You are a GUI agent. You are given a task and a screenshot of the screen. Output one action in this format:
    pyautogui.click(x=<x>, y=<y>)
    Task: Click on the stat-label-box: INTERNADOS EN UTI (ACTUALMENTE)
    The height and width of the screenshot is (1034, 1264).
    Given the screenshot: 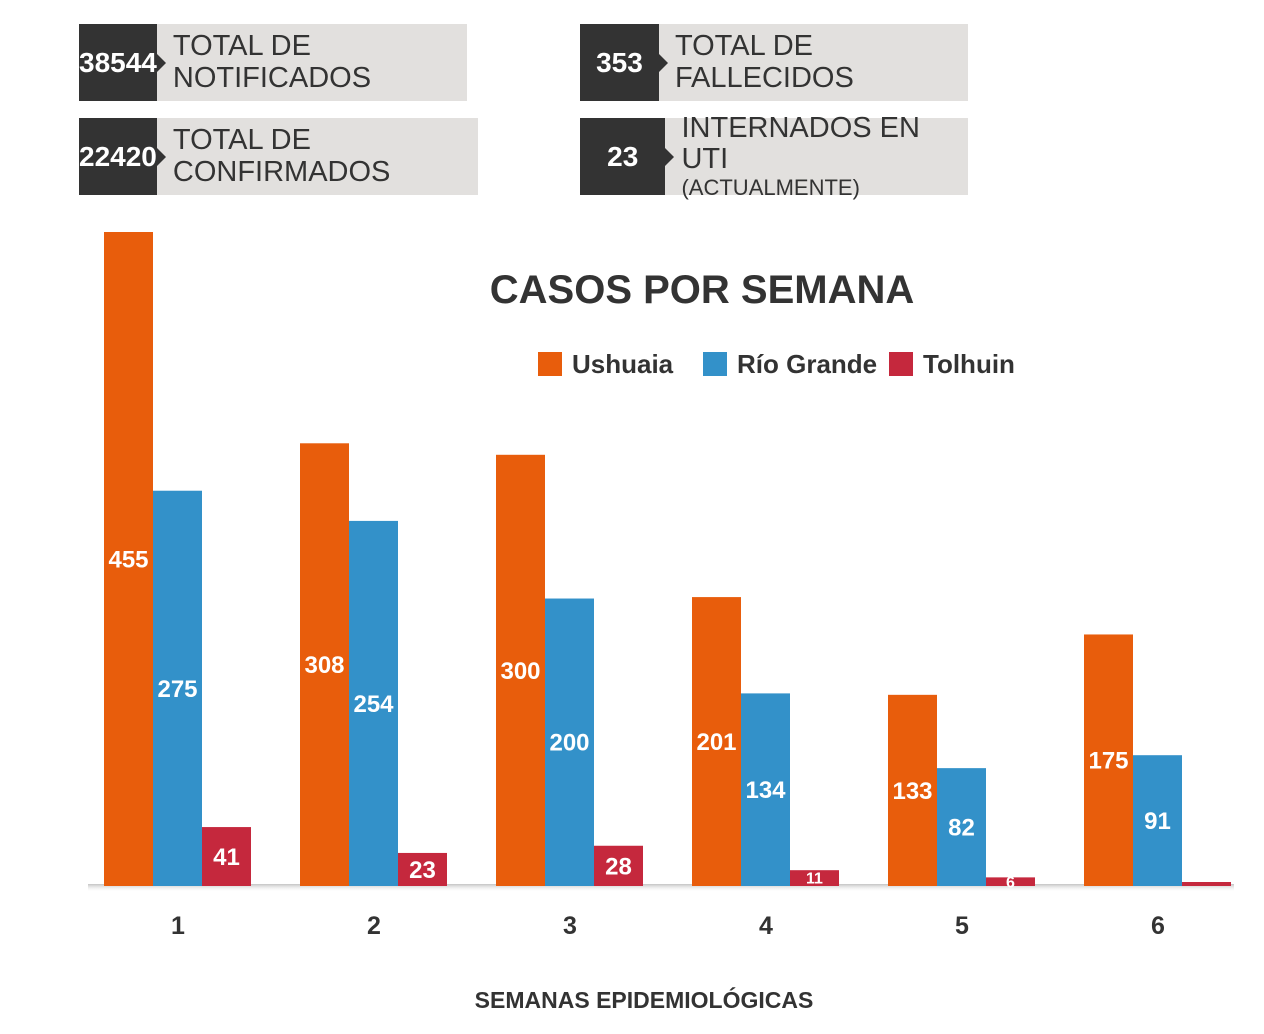 What is the action you would take?
    pyautogui.click(x=816, y=156)
    